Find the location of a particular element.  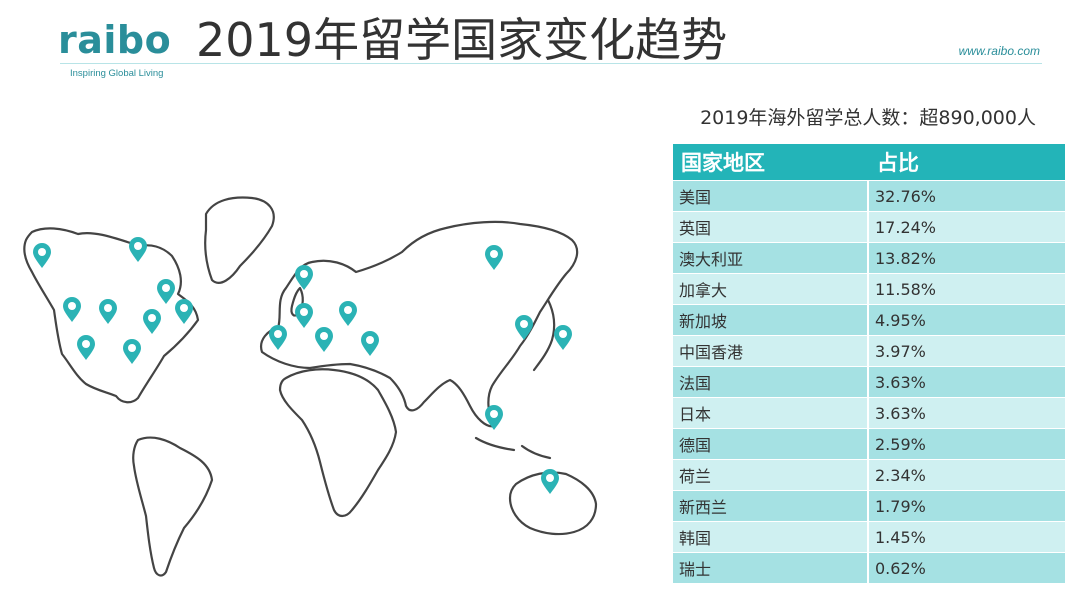

share-cell: 0.62% is located at coordinates (967, 568).